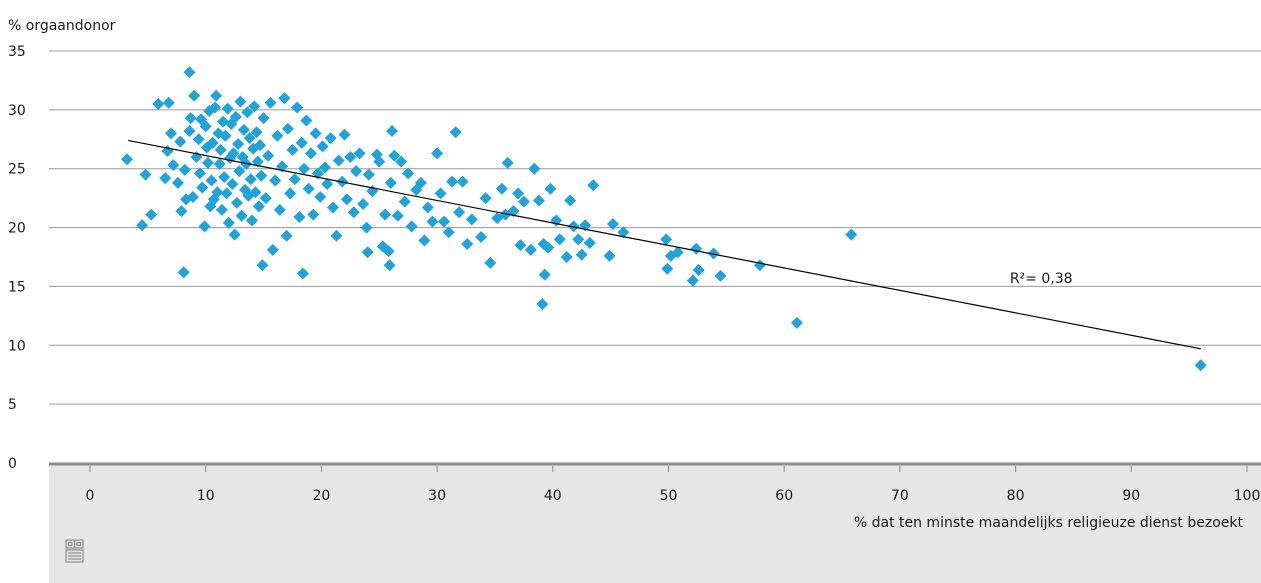  Describe the element at coordinates (17, 229) in the screenshot. I see `y-tick-label: 20` at that location.